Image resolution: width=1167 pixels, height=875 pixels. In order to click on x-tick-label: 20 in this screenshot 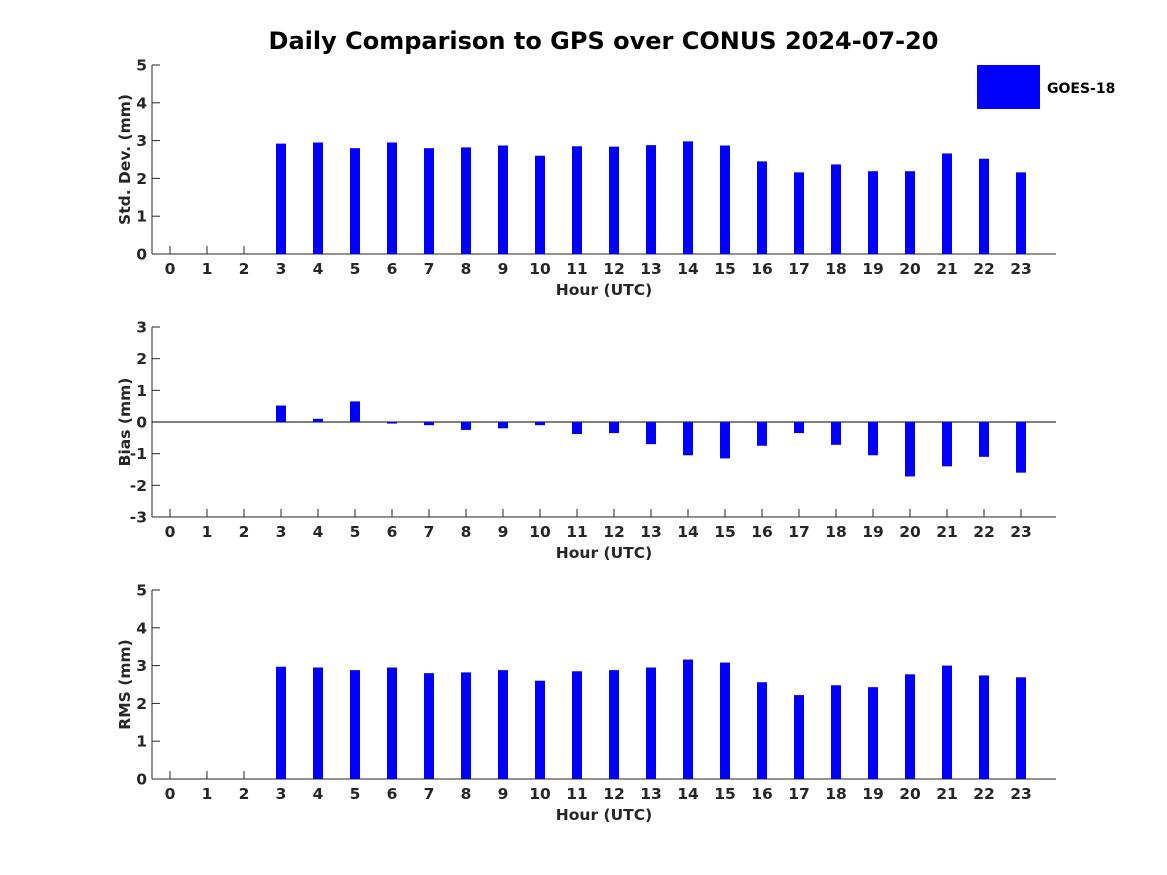, I will do `click(910, 269)`.